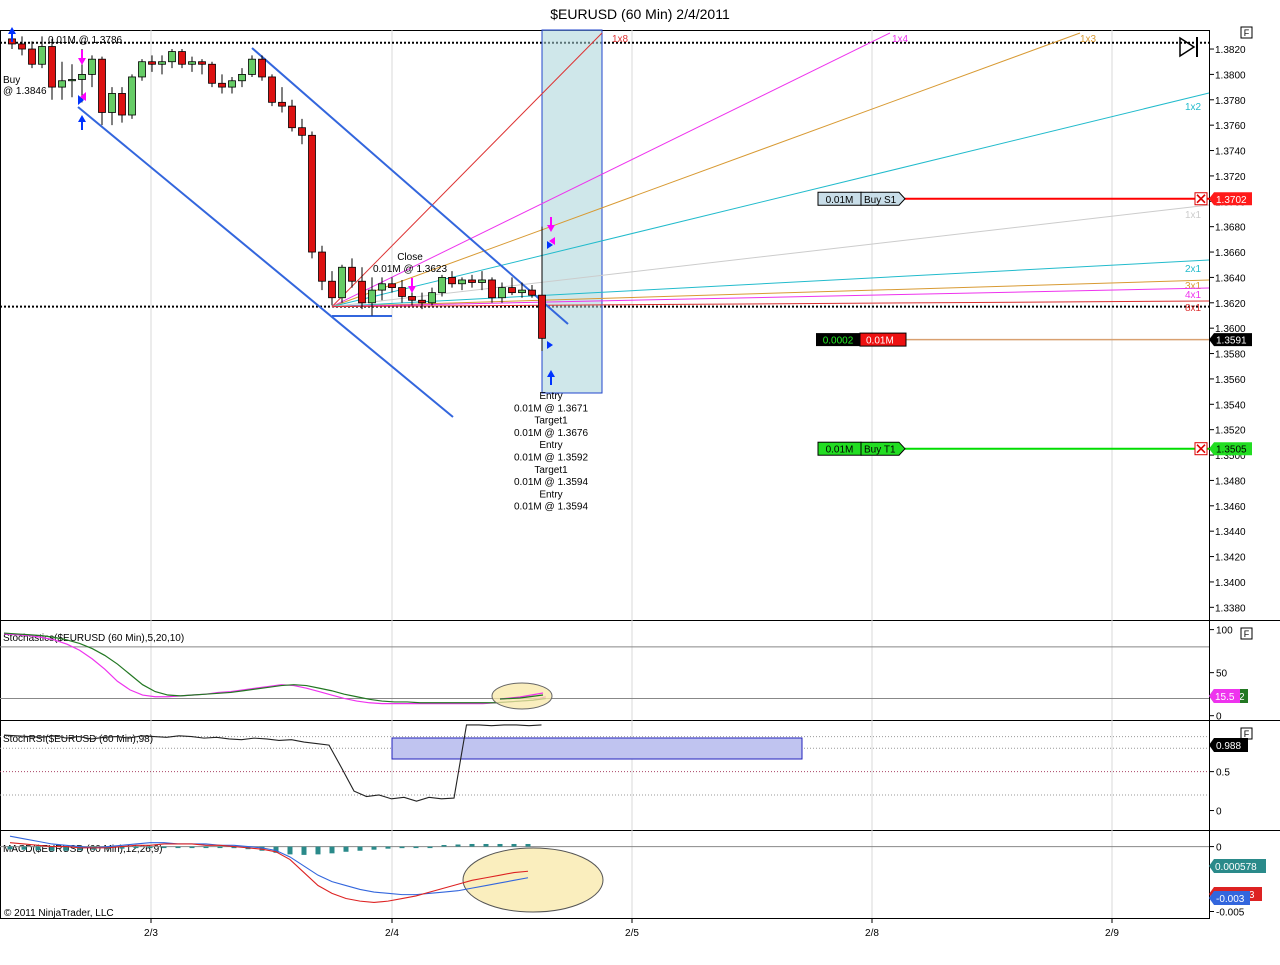  What do you see at coordinates (12, 34) in the screenshot?
I see `buy-arrow-icon` at bounding box center [12, 34].